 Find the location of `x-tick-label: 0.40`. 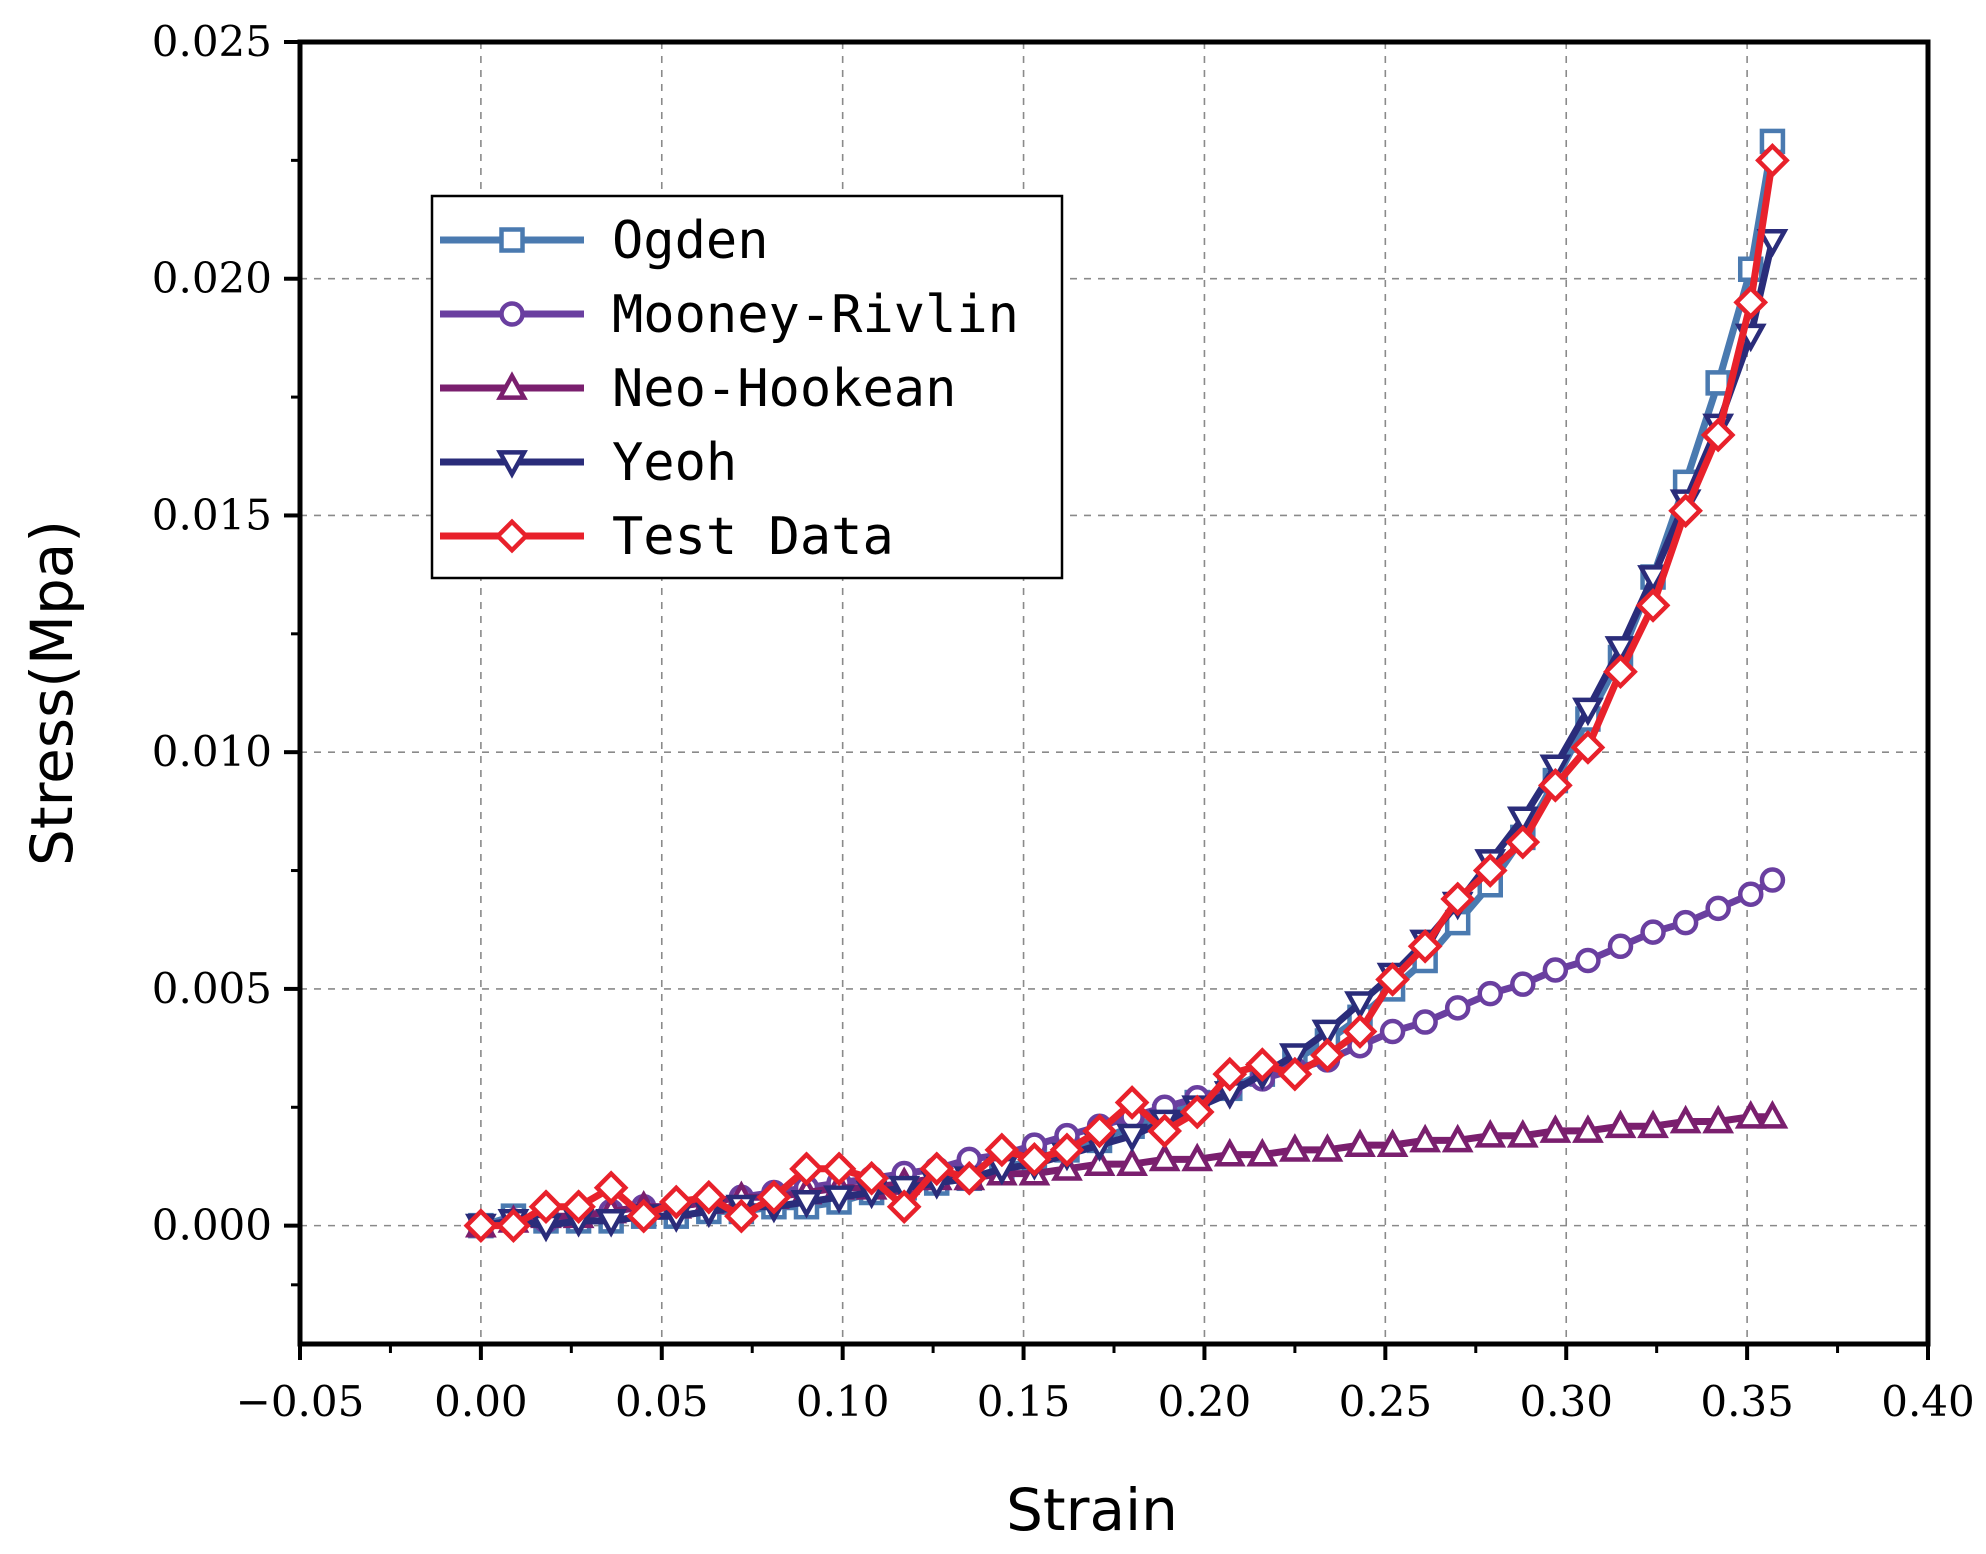

x-tick-label: 0.40 is located at coordinates (1928, 1401).